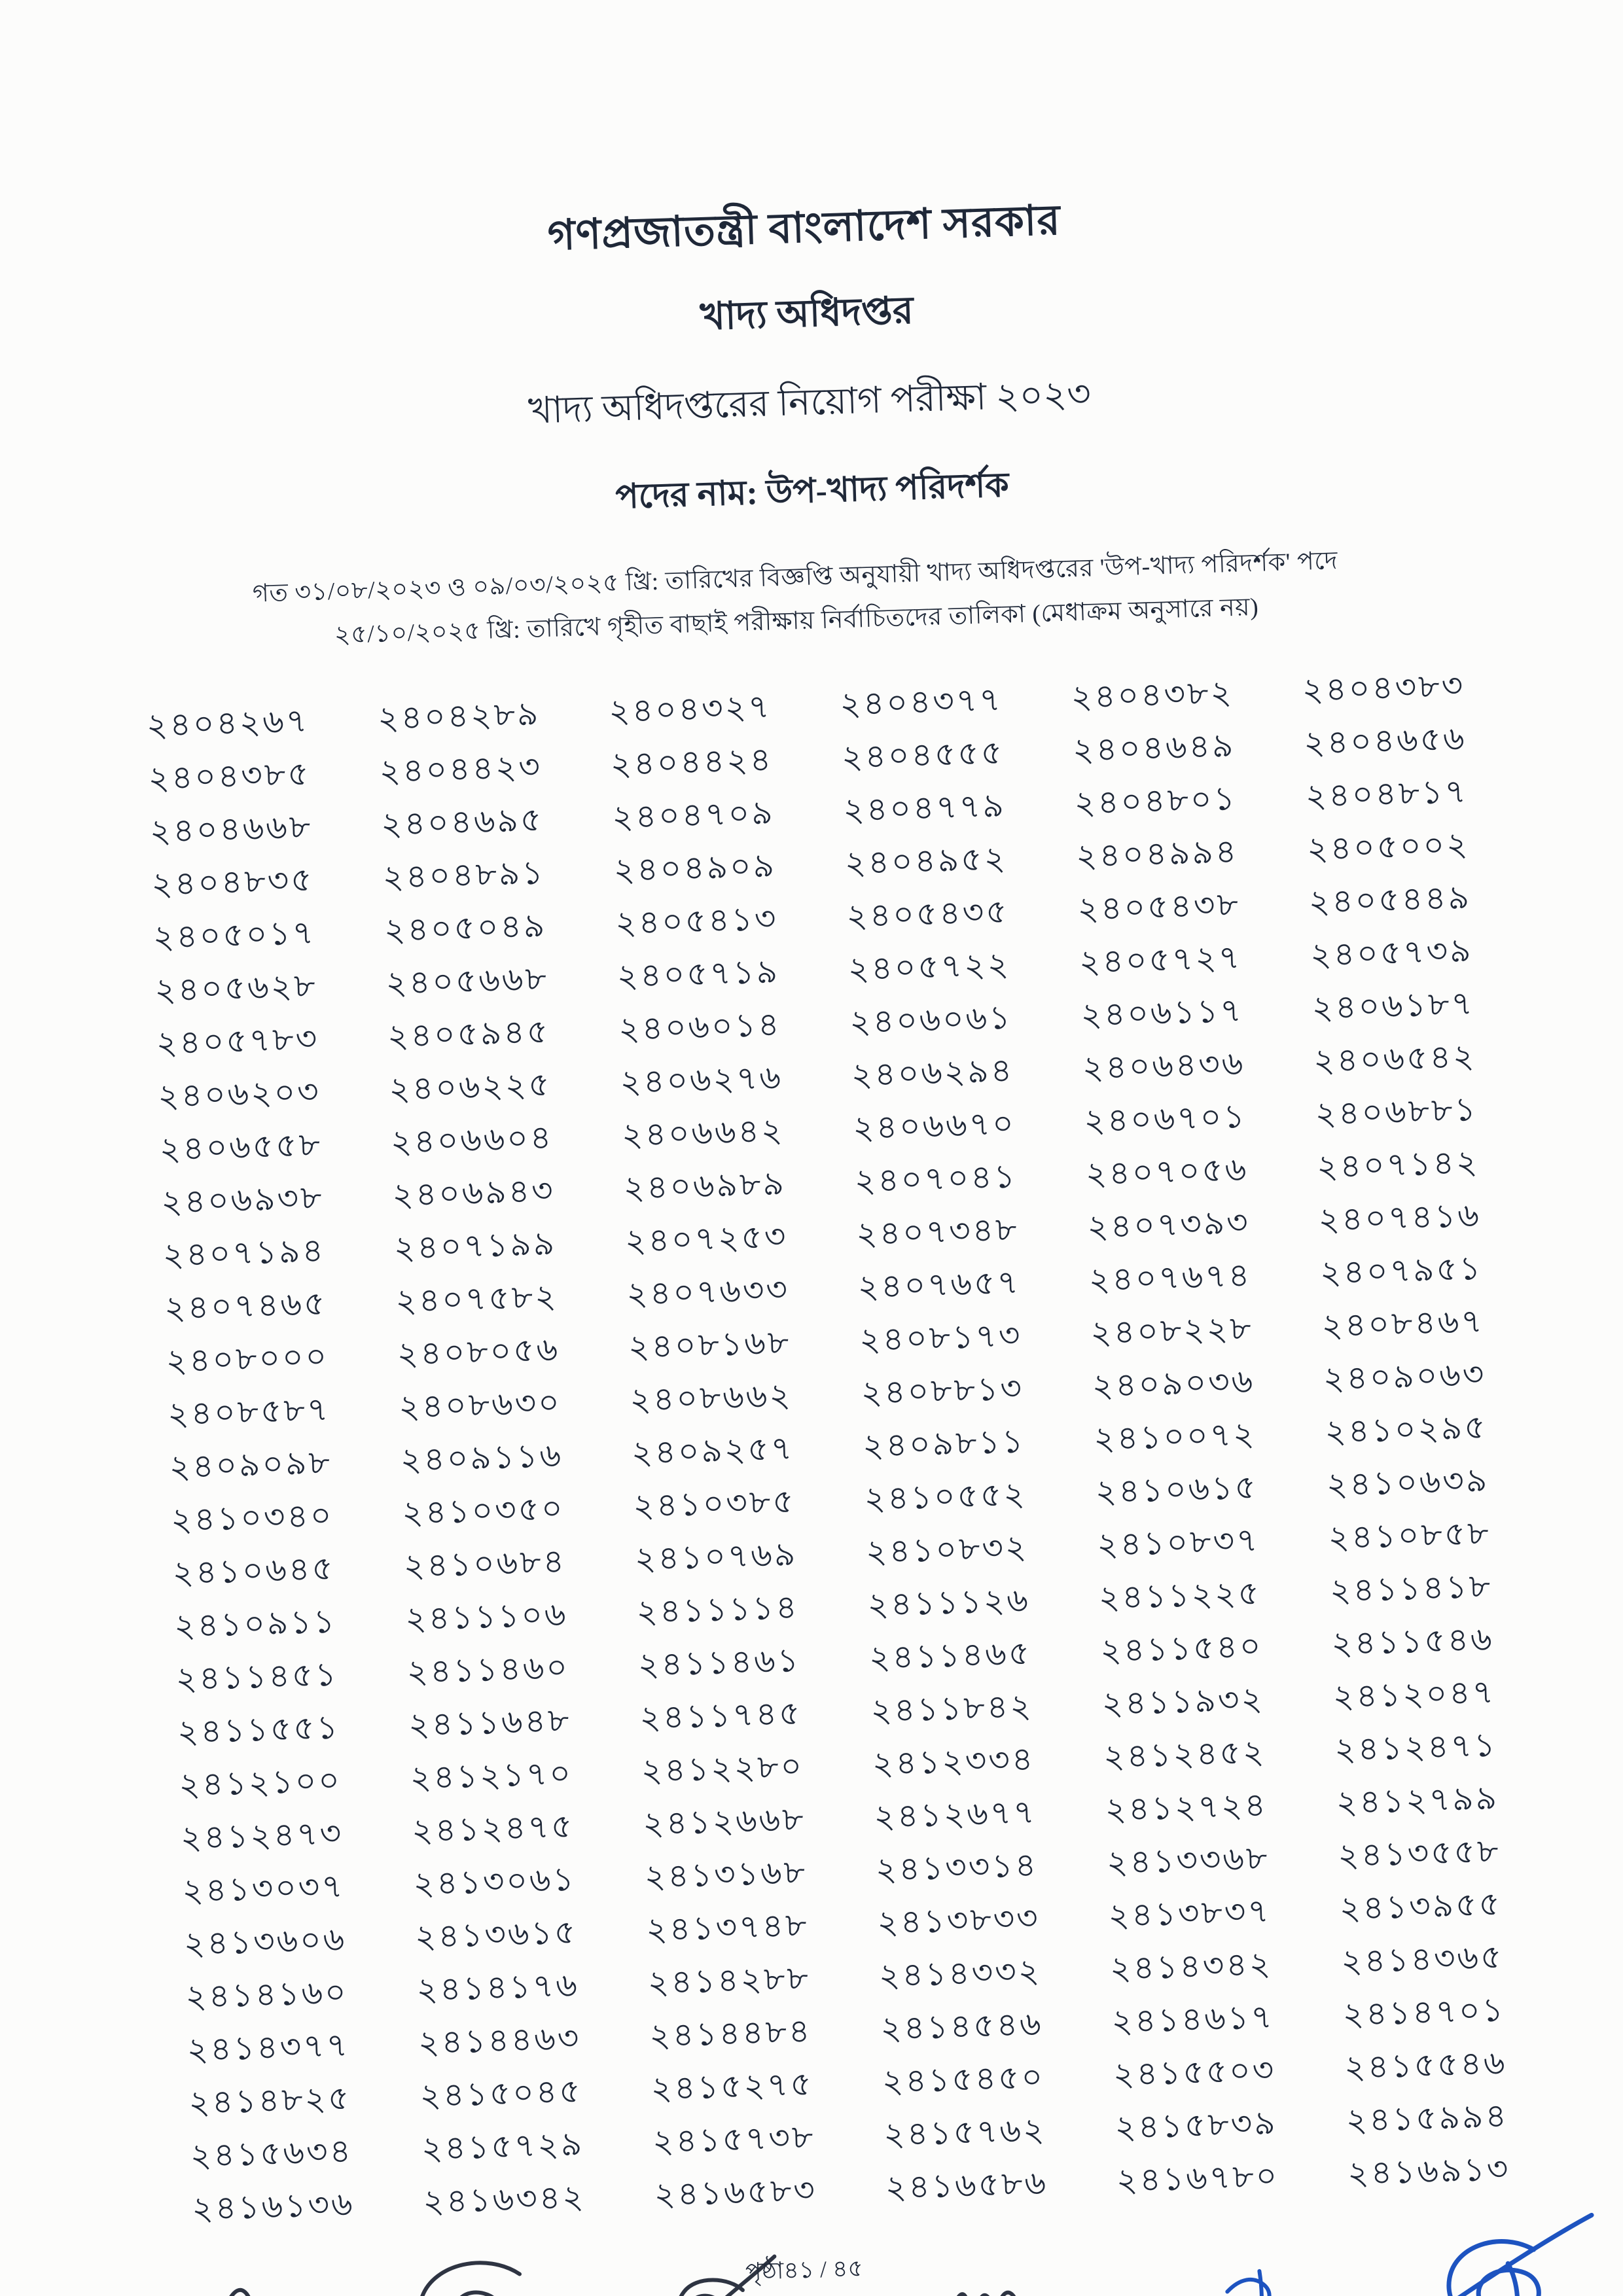 Image resolution: width=1623 pixels, height=2296 pixels. Describe the element at coordinates (949, 1602) in the screenshot. I see `roll-number: ২৪১১১২৬` at that location.